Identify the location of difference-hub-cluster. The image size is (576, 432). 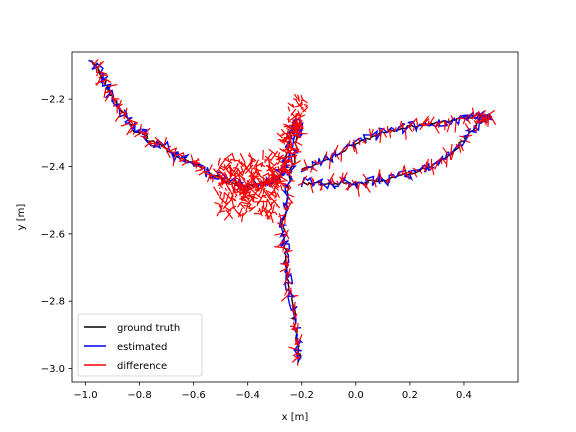
(248, 186).